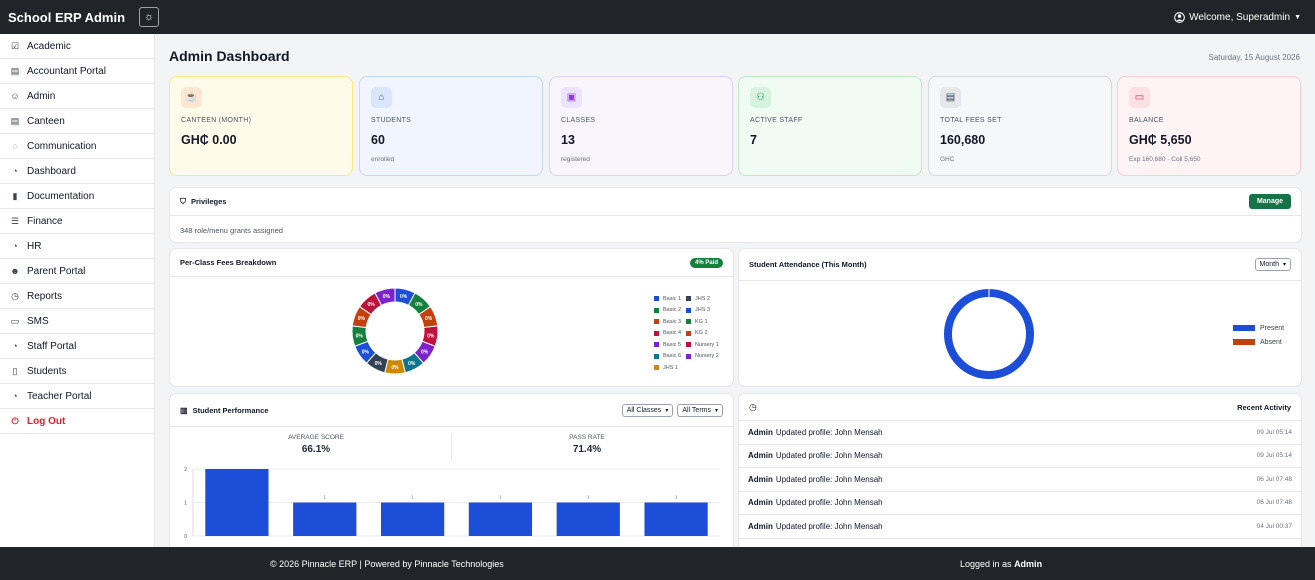 The image size is (1315, 580). I want to click on activity-text: Updated profile: John Mensah, so click(829, 503).